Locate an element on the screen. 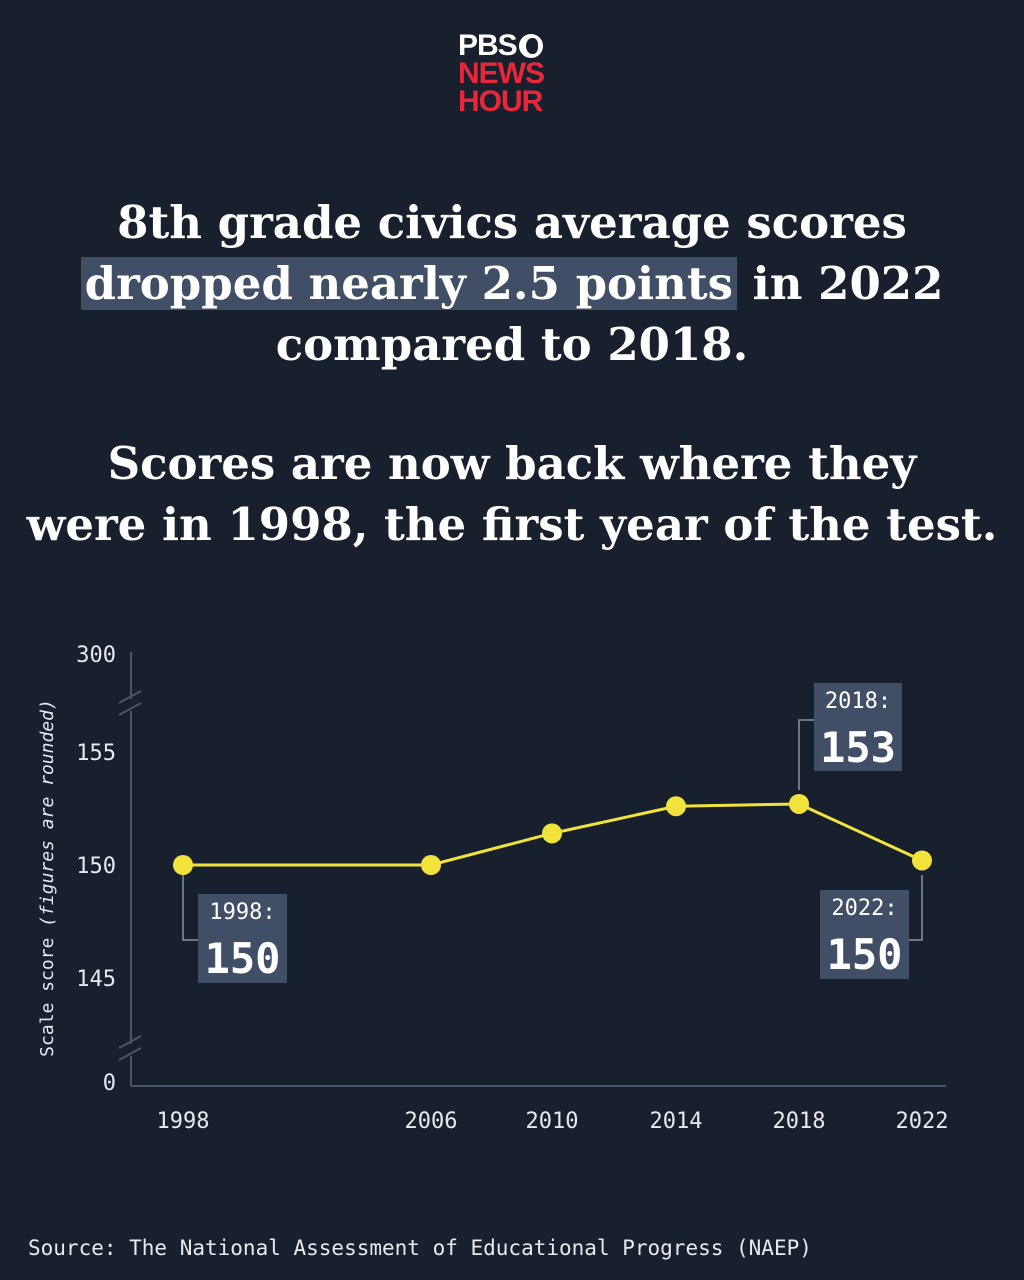 Image resolution: width=1024 pixels, height=1280 pixels. callout-connector-2022 is located at coordinates (916, 908).